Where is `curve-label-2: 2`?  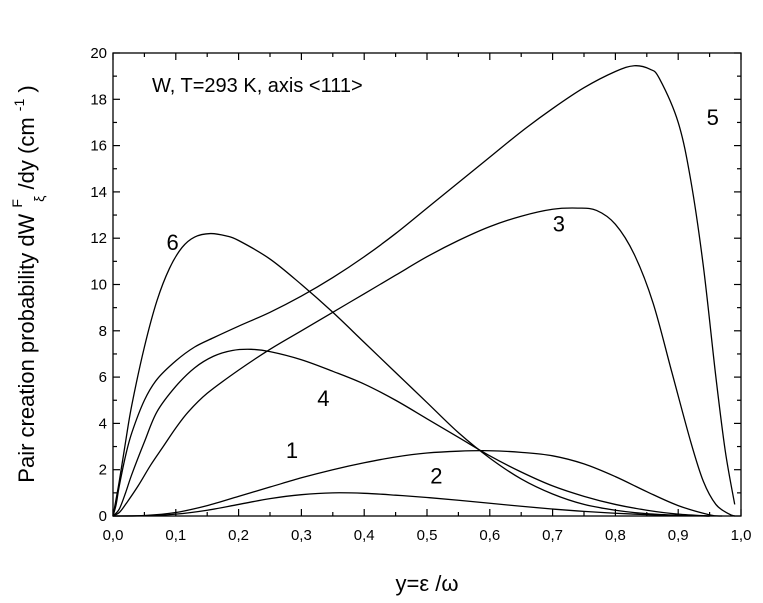
curve-label-2: 2 is located at coordinates (436, 476).